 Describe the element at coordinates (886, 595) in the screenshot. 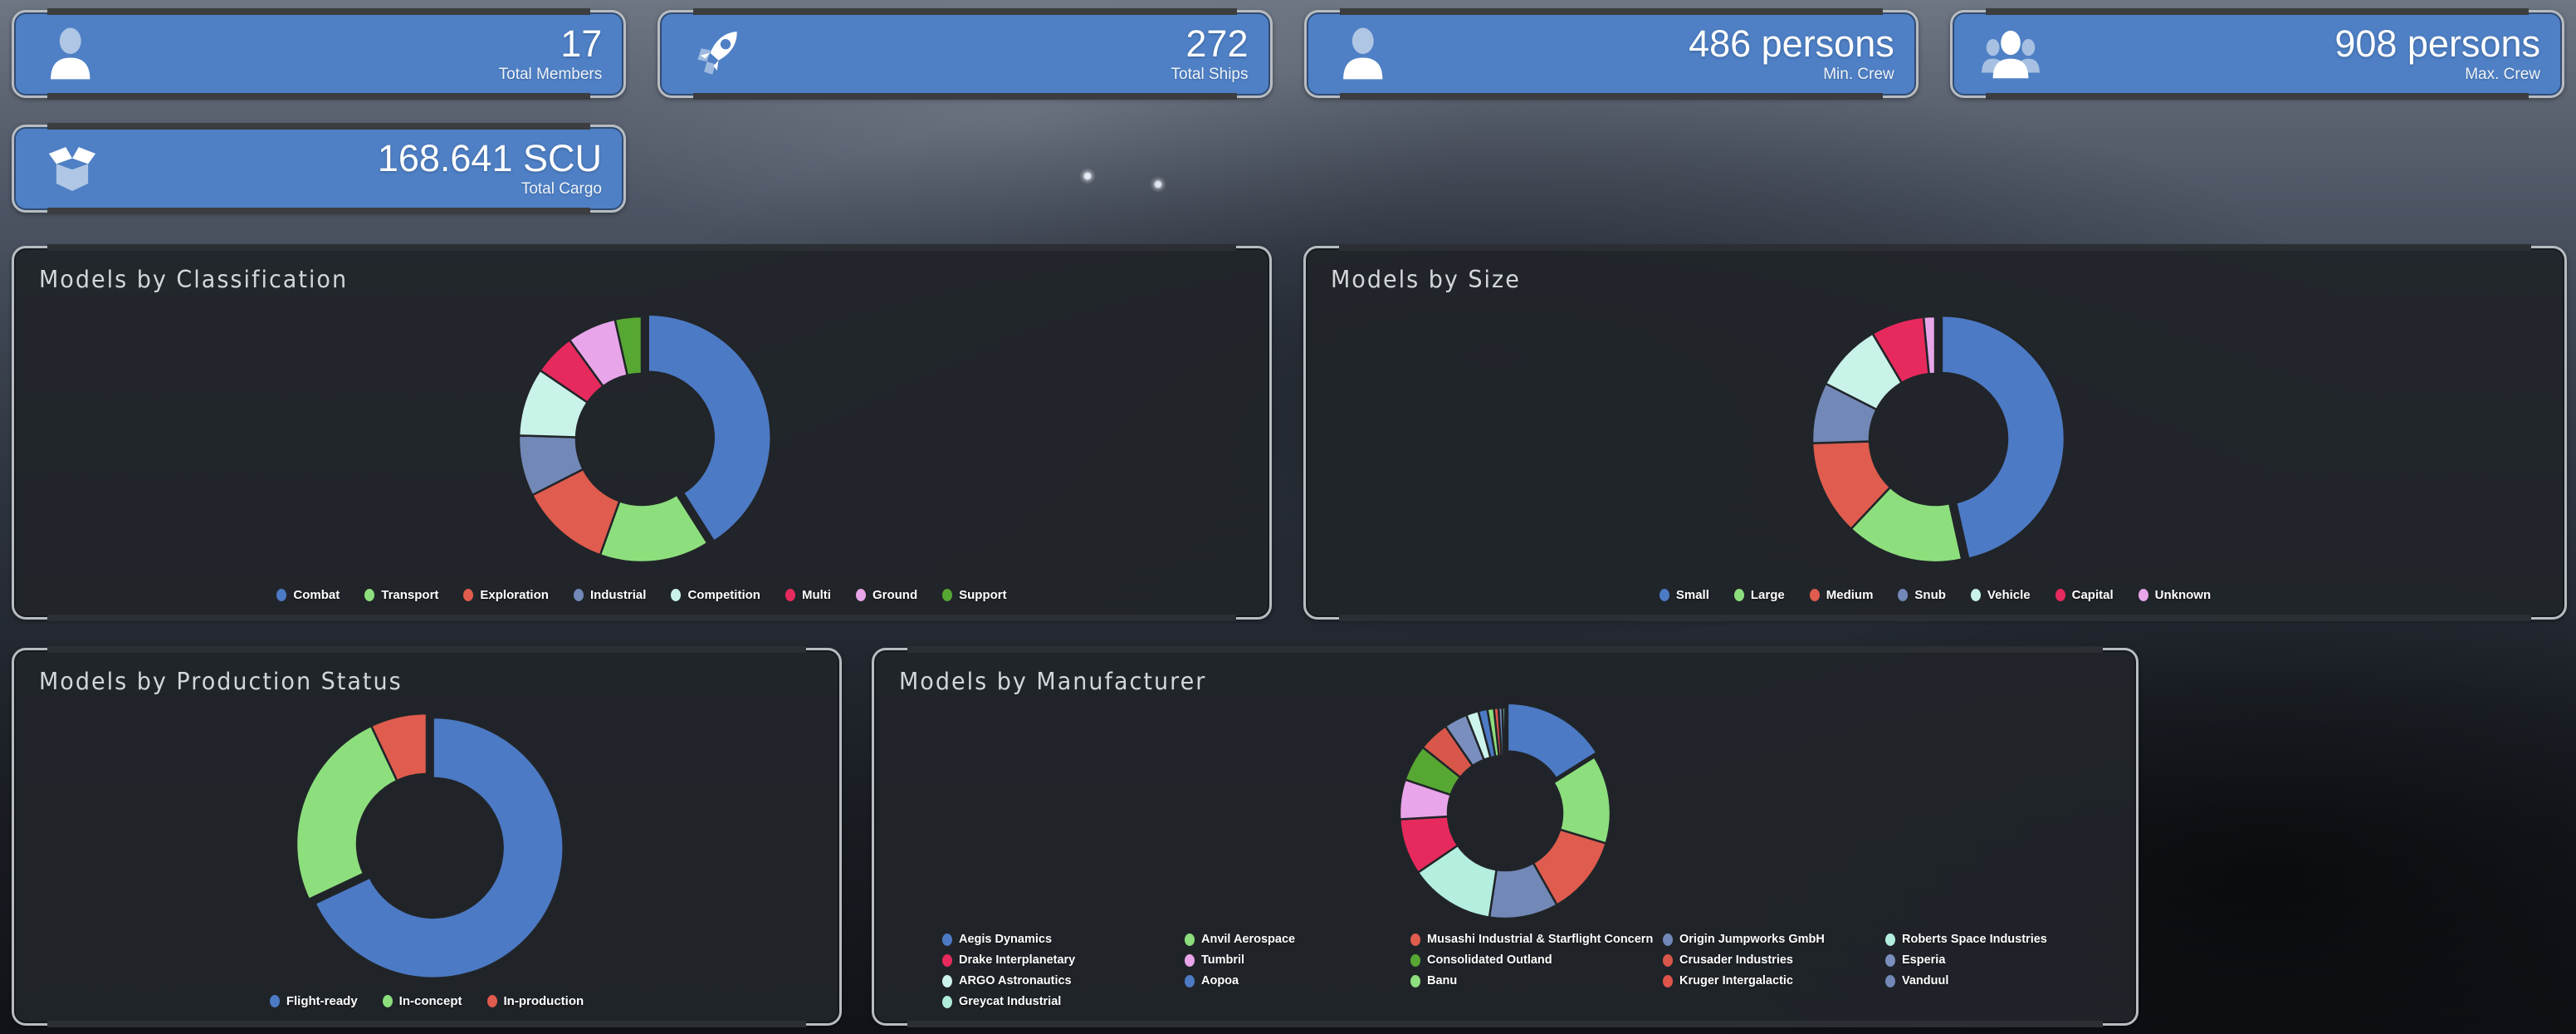

I see `legend-item: Ground` at that location.